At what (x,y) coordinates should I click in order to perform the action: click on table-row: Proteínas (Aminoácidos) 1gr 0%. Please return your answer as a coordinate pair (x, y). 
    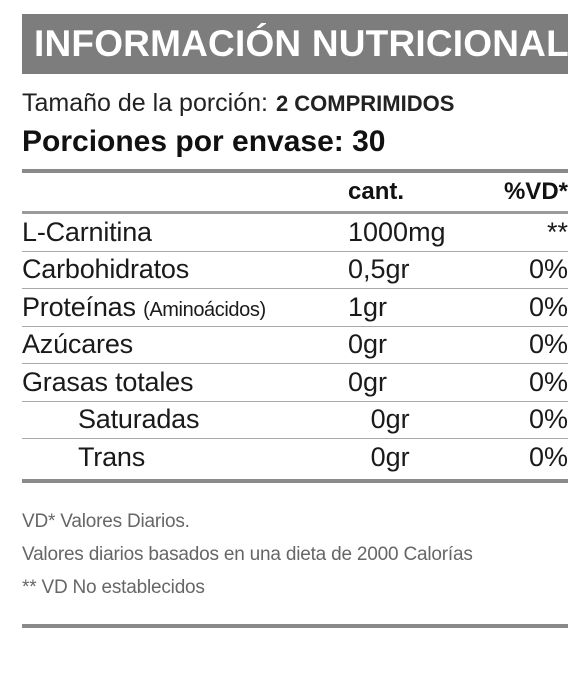
    Looking at the image, I should click on (295, 308).